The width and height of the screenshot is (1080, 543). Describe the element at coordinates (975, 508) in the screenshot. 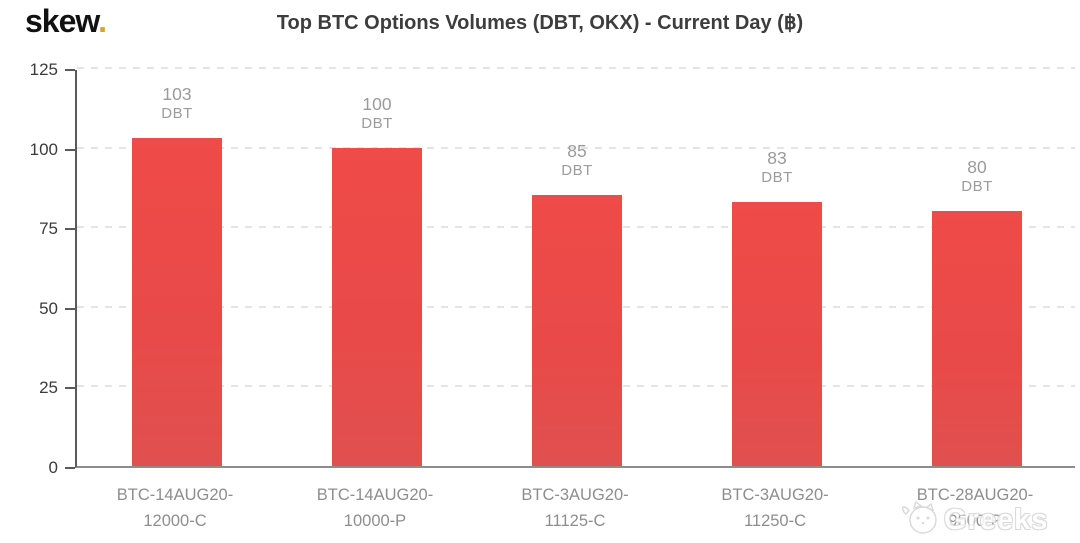

I see `x-category-label-BTC-28AUG20-9500-P: BTC-28AUG20- 9500-P` at that location.